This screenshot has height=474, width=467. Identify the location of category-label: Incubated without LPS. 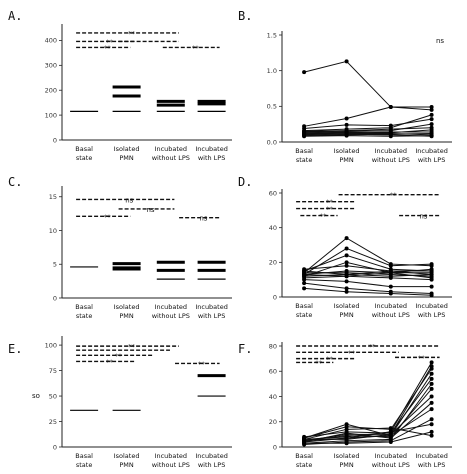
(391, 310).